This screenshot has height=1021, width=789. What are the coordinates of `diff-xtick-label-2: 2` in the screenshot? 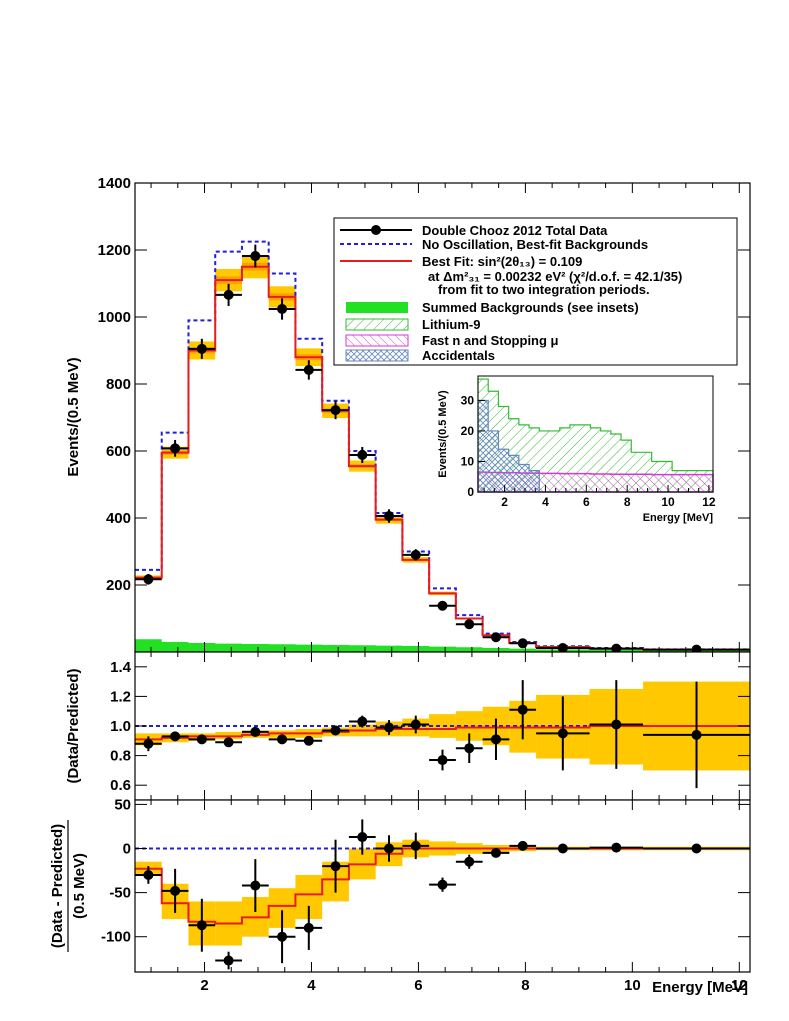 It's located at (204, 985).